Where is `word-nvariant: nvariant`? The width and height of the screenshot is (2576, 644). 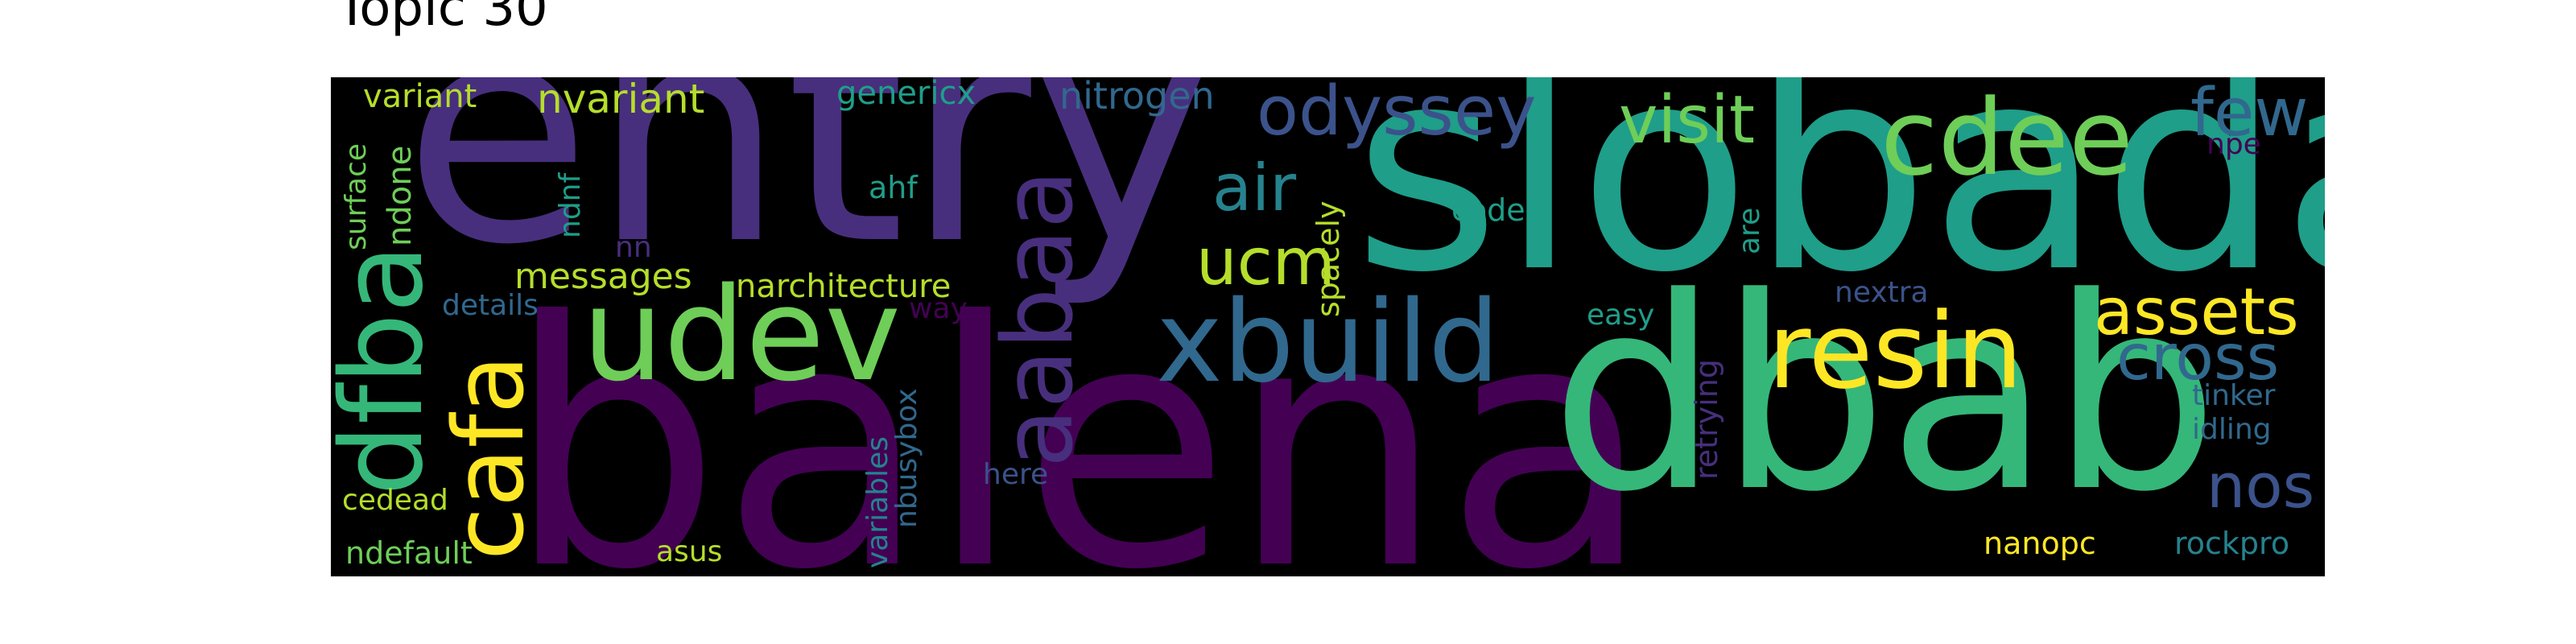 word-nvariant: nvariant is located at coordinates (621, 99).